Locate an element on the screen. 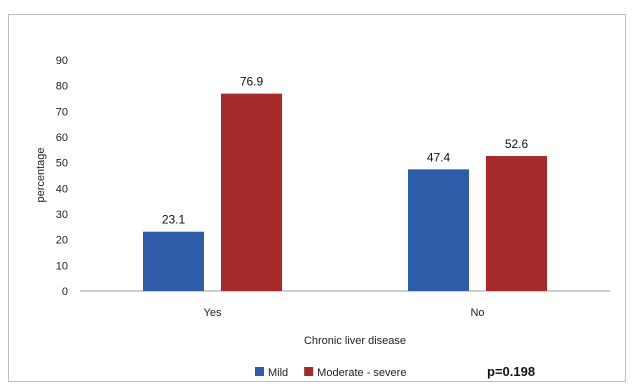  bar-moderate-severe-no is located at coordinates (516, 223).